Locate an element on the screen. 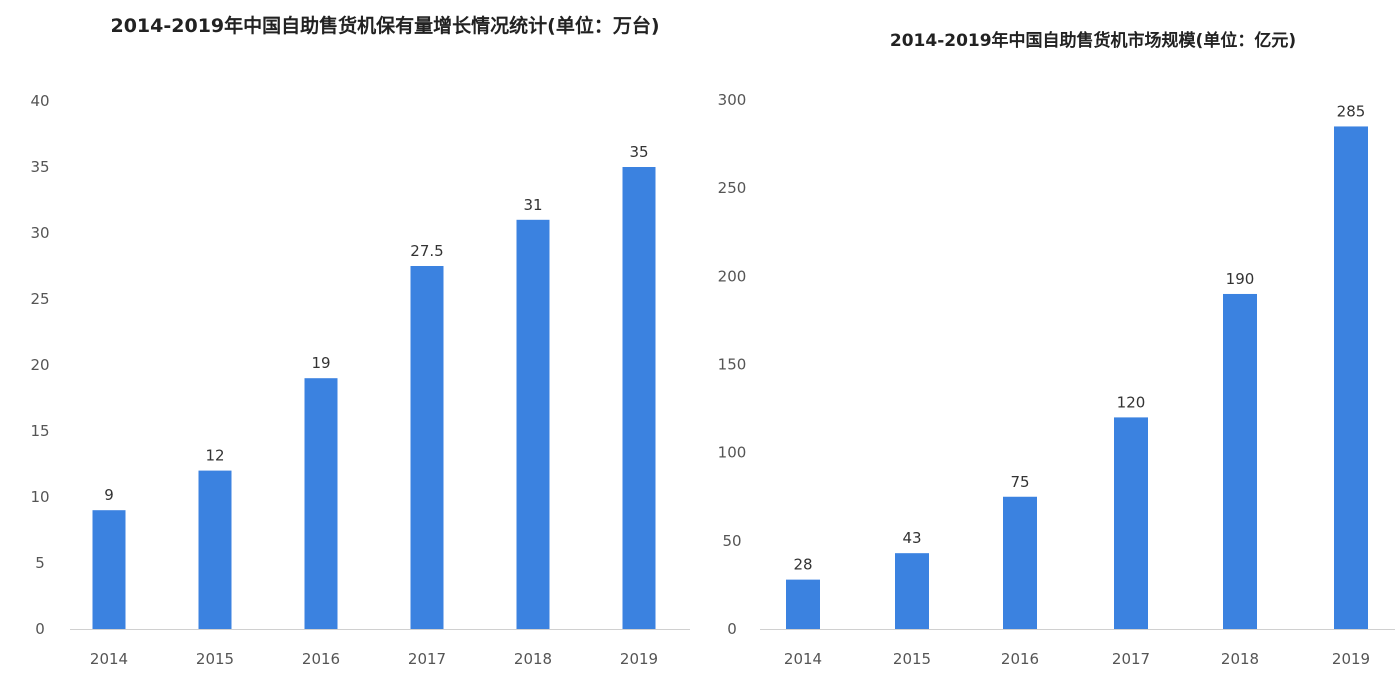  y-tick-label: 5 is located at coordinates (40, 563).